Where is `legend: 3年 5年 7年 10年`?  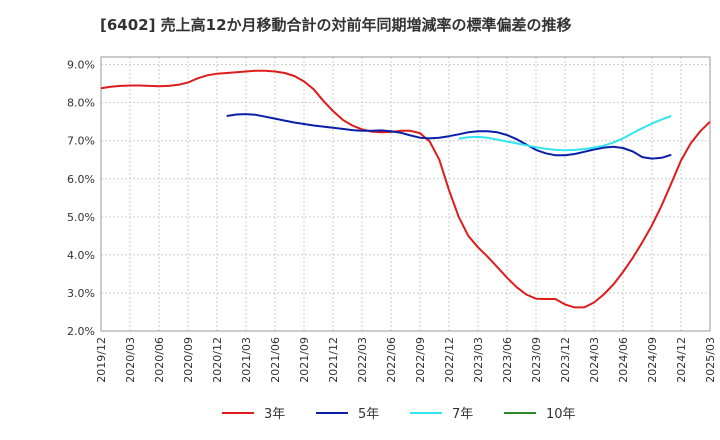
legend: 3年 5年 7年 10年 is located at coordinates (399, 414).